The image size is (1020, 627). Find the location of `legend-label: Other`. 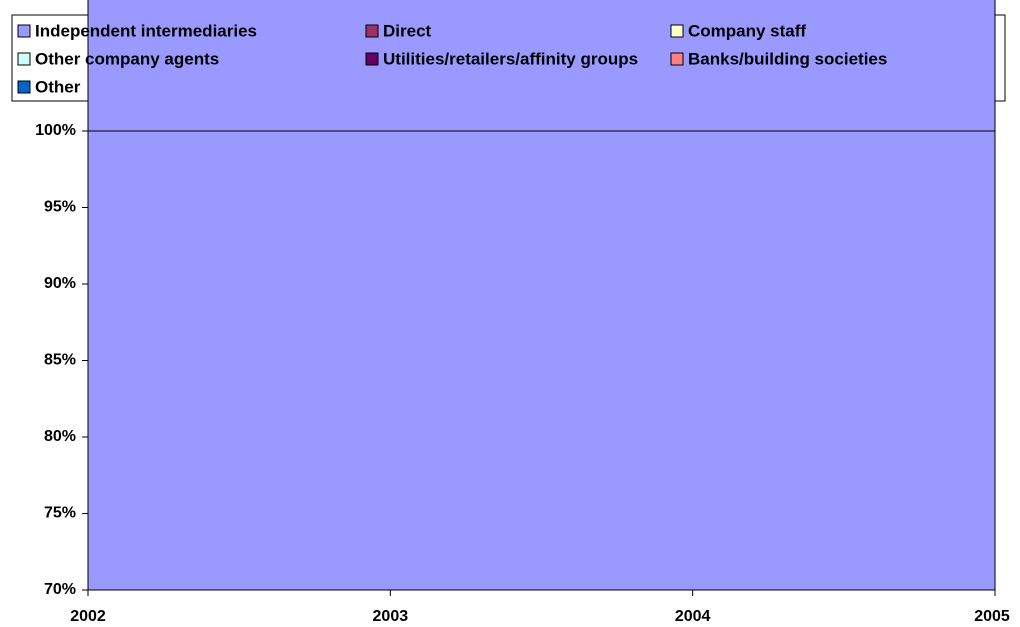

legend-label: Other is located at coordinates (58, 86).